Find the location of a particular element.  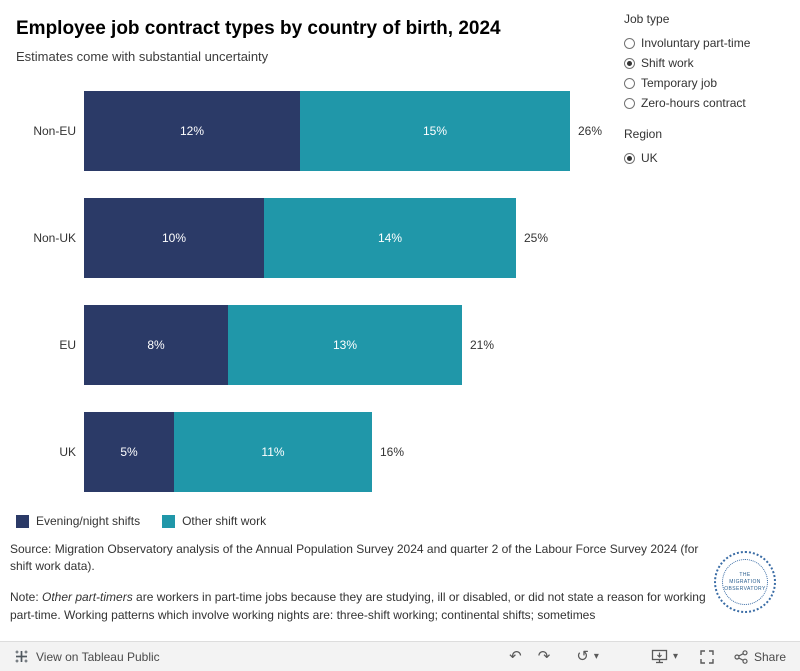

toolbar-actions: ↶ ↷ ↺ ▾ ▾ is located at coordinates (647, 656).